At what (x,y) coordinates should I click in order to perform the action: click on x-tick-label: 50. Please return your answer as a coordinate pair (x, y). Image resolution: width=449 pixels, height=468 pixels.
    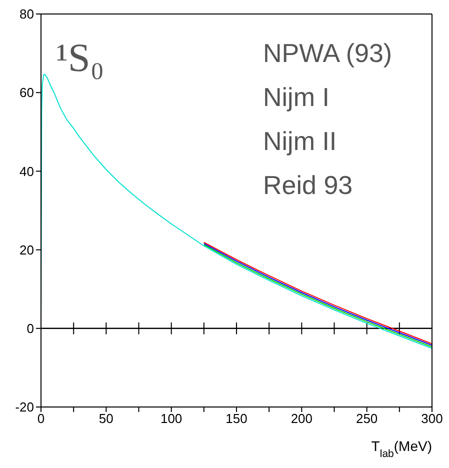
    Looking at the image, I should click on (106, 418).